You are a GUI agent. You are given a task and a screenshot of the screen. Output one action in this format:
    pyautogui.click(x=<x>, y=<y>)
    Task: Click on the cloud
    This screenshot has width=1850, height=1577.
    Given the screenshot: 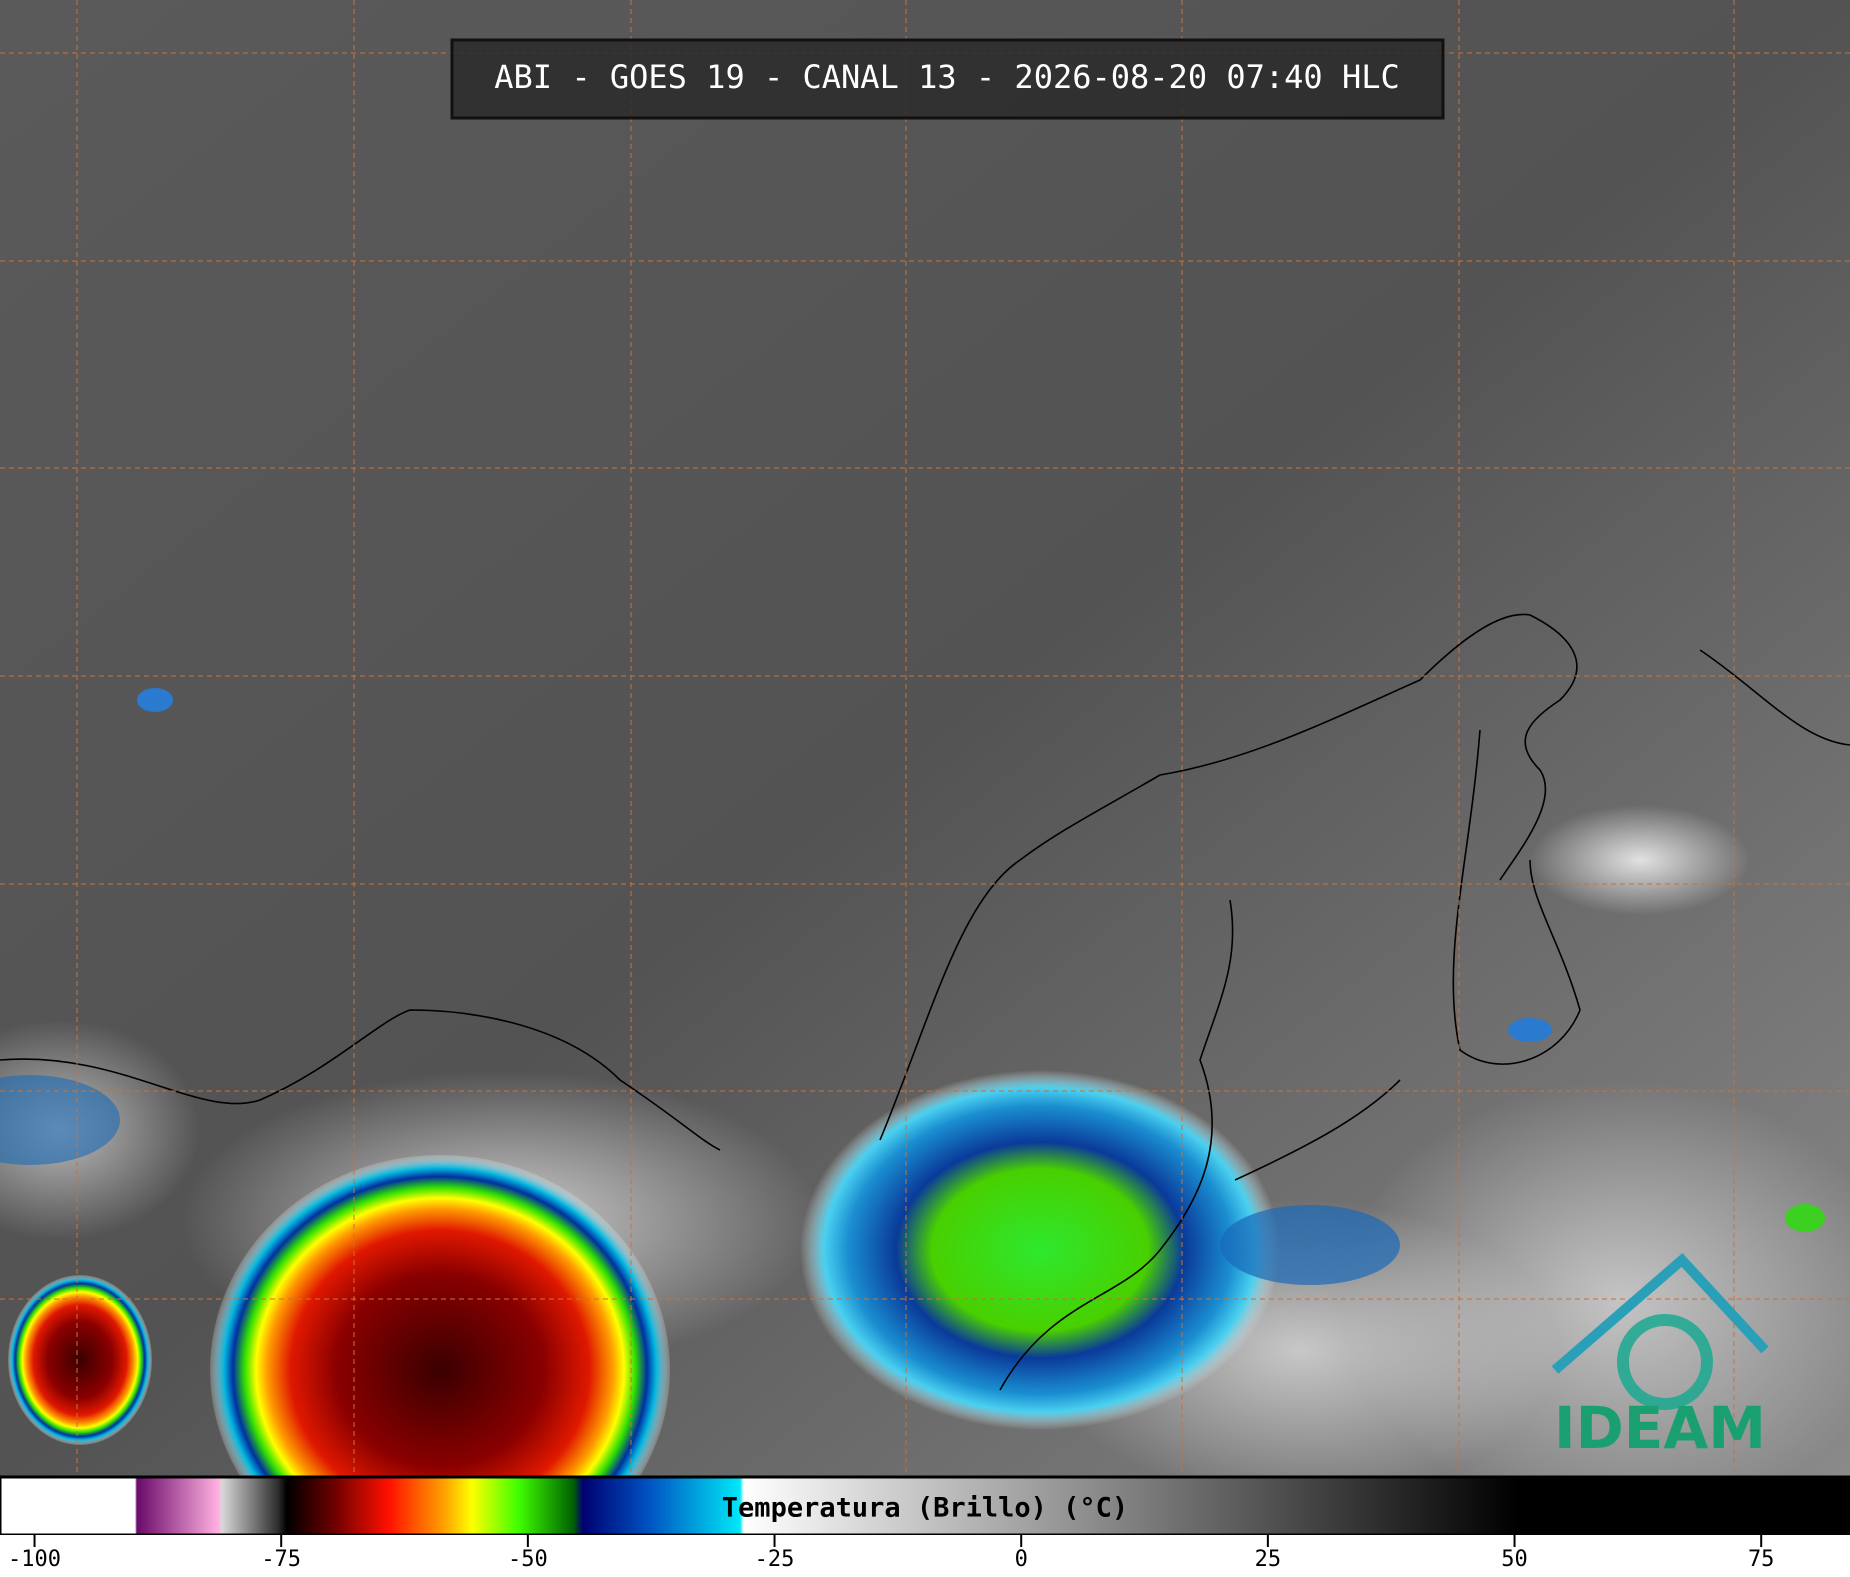 What is the action you would take?
    pyautogui.click(x=1640, y=860)
    